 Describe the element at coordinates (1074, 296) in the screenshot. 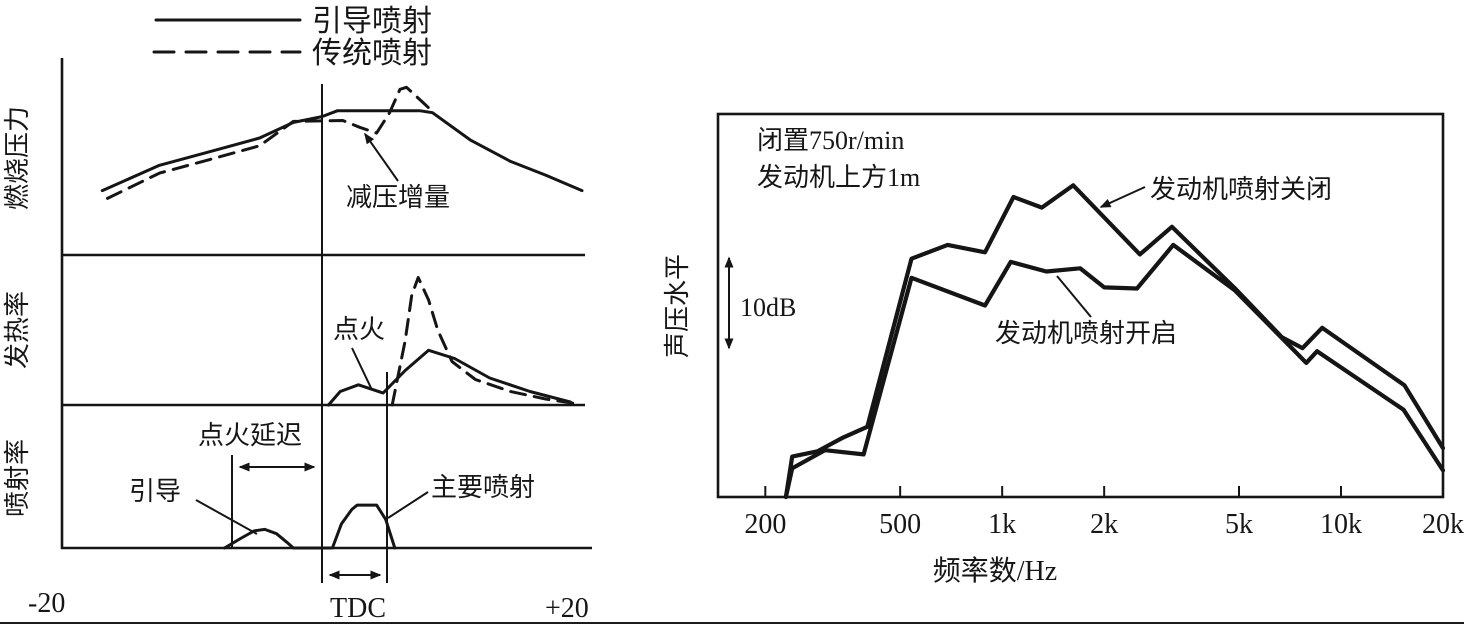

I see `injection-on-leader-line` at that location.